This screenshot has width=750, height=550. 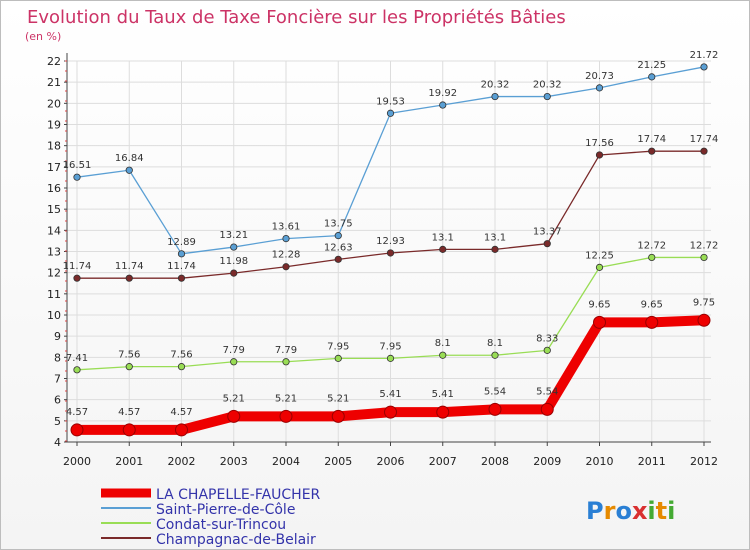 What do you see at coordinates (182, 461) in the screenshot?
I see `x-tick-label: 2002` at bounding box center [182, 461].